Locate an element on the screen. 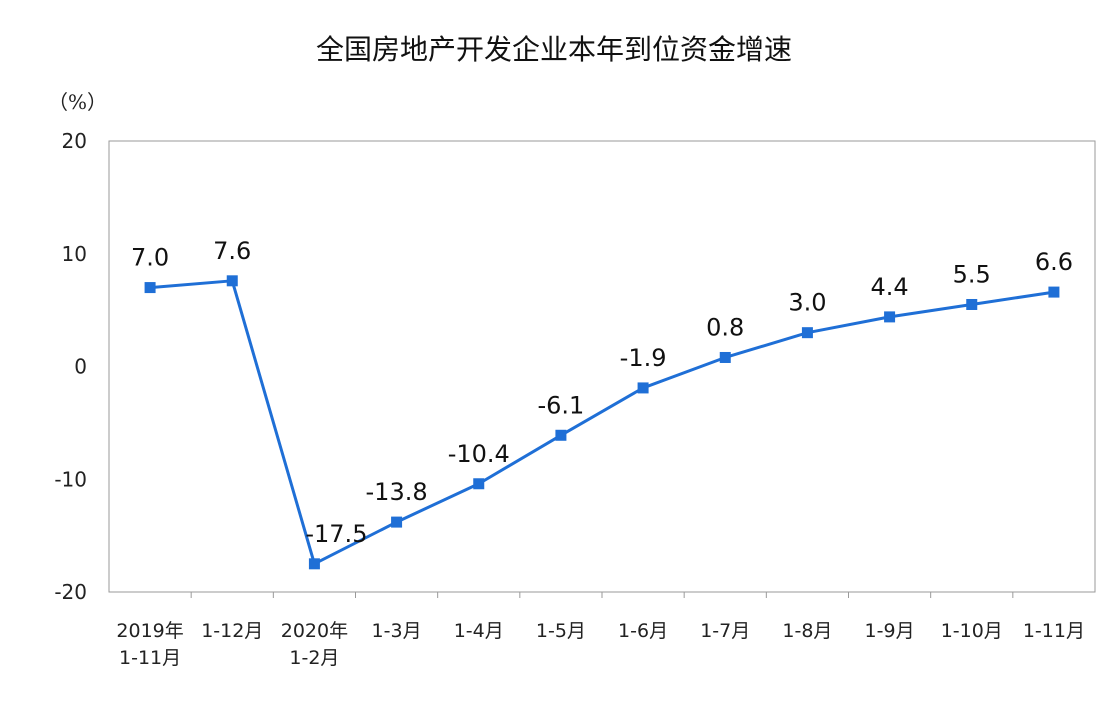 This screenshot has width=1108, height=720. x-tick-label: 1-3月 is located at coordinates (397, 631).